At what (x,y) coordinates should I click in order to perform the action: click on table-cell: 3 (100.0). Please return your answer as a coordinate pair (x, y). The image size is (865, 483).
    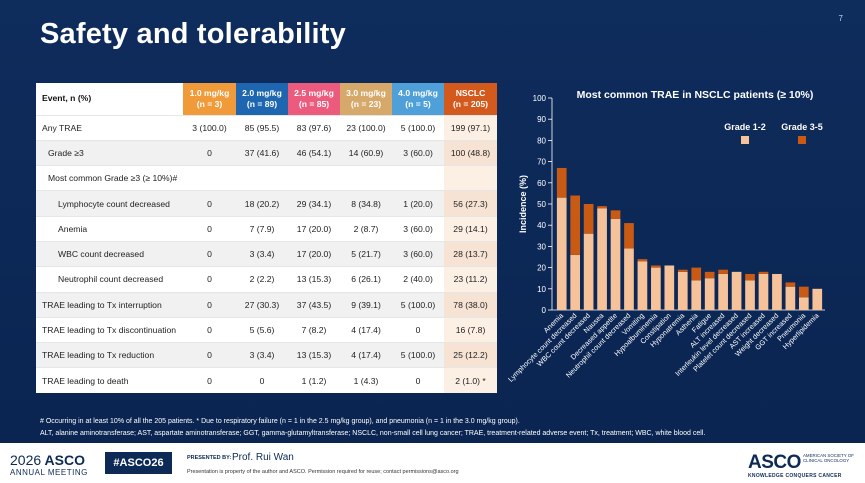
    Looking at the image, I should click on (209, 127).